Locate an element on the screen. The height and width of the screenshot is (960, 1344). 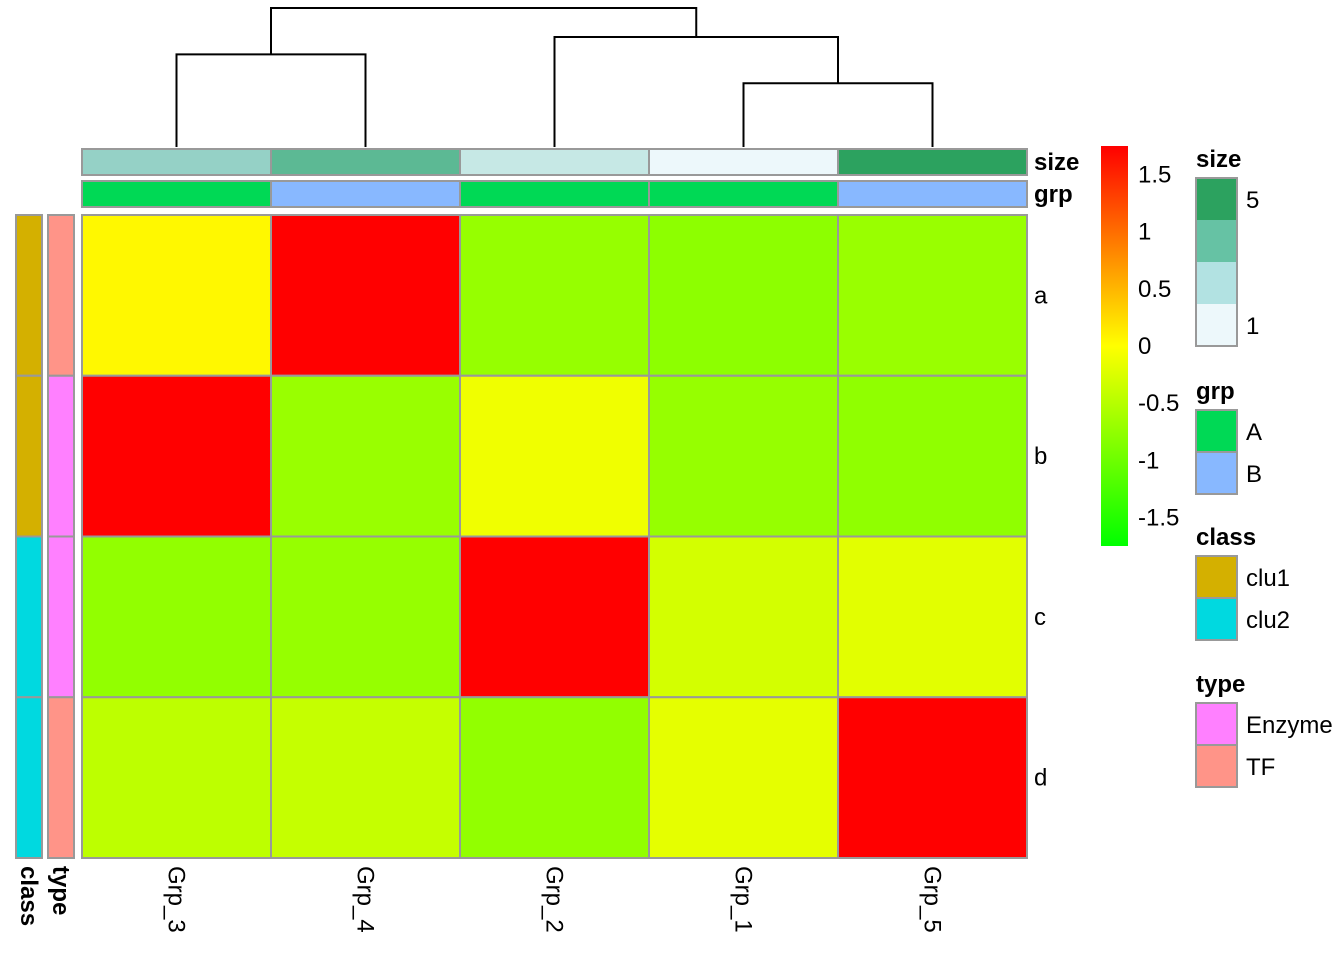
legend-size-label-max: 5 is located at coordinates (1252, 200).